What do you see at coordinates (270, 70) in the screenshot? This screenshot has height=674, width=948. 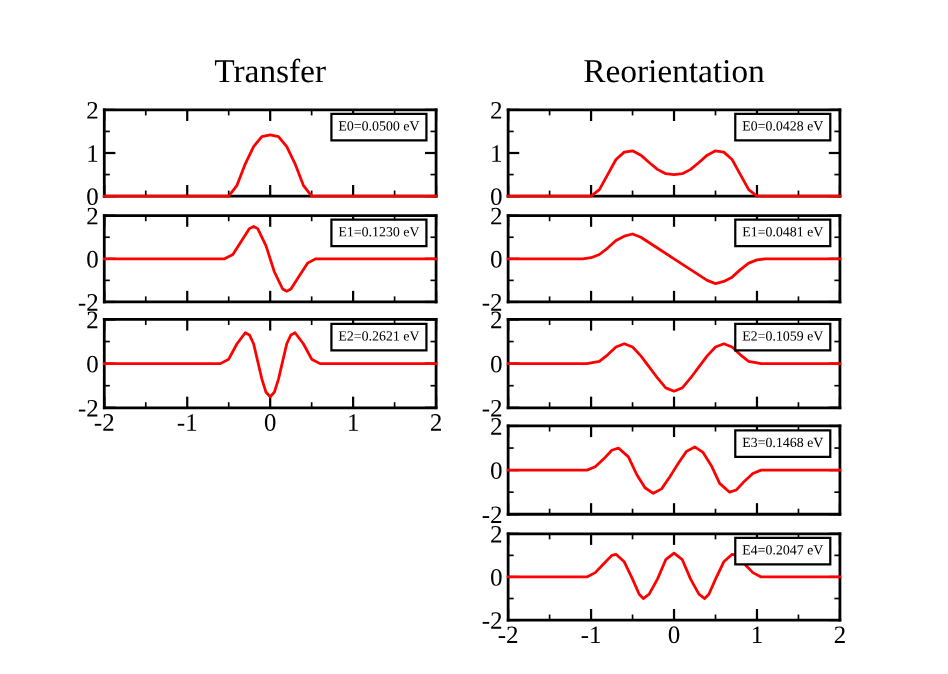 I see `chart-title: Transfer` at bounding box center [270, 70].